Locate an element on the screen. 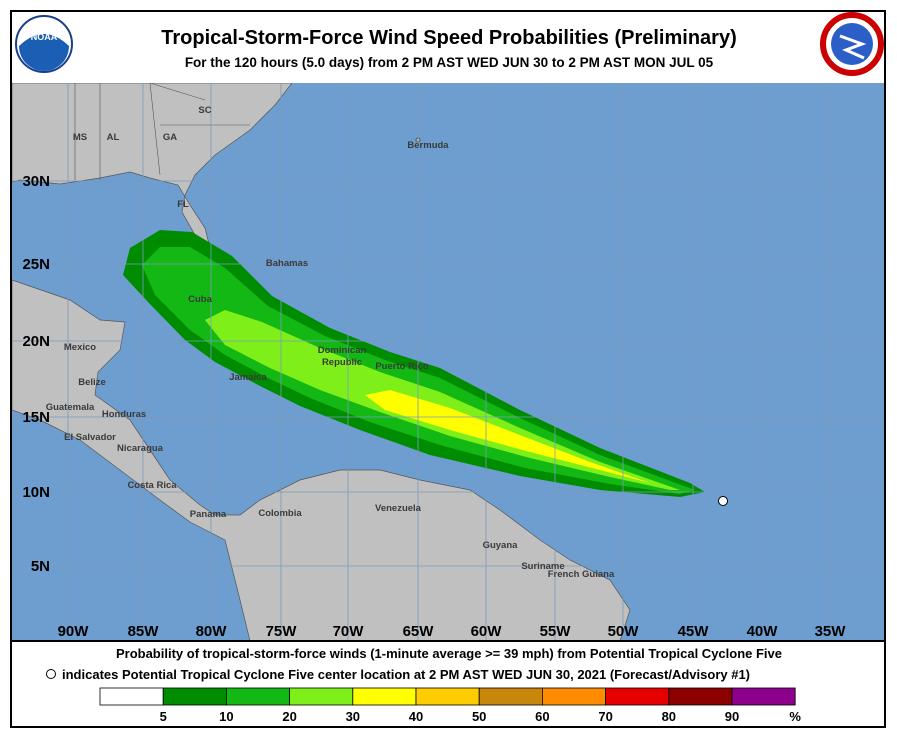 Image resolution: width=897 pixels, height=743 pixels. circle-shape is located at coordinates (852, 44).